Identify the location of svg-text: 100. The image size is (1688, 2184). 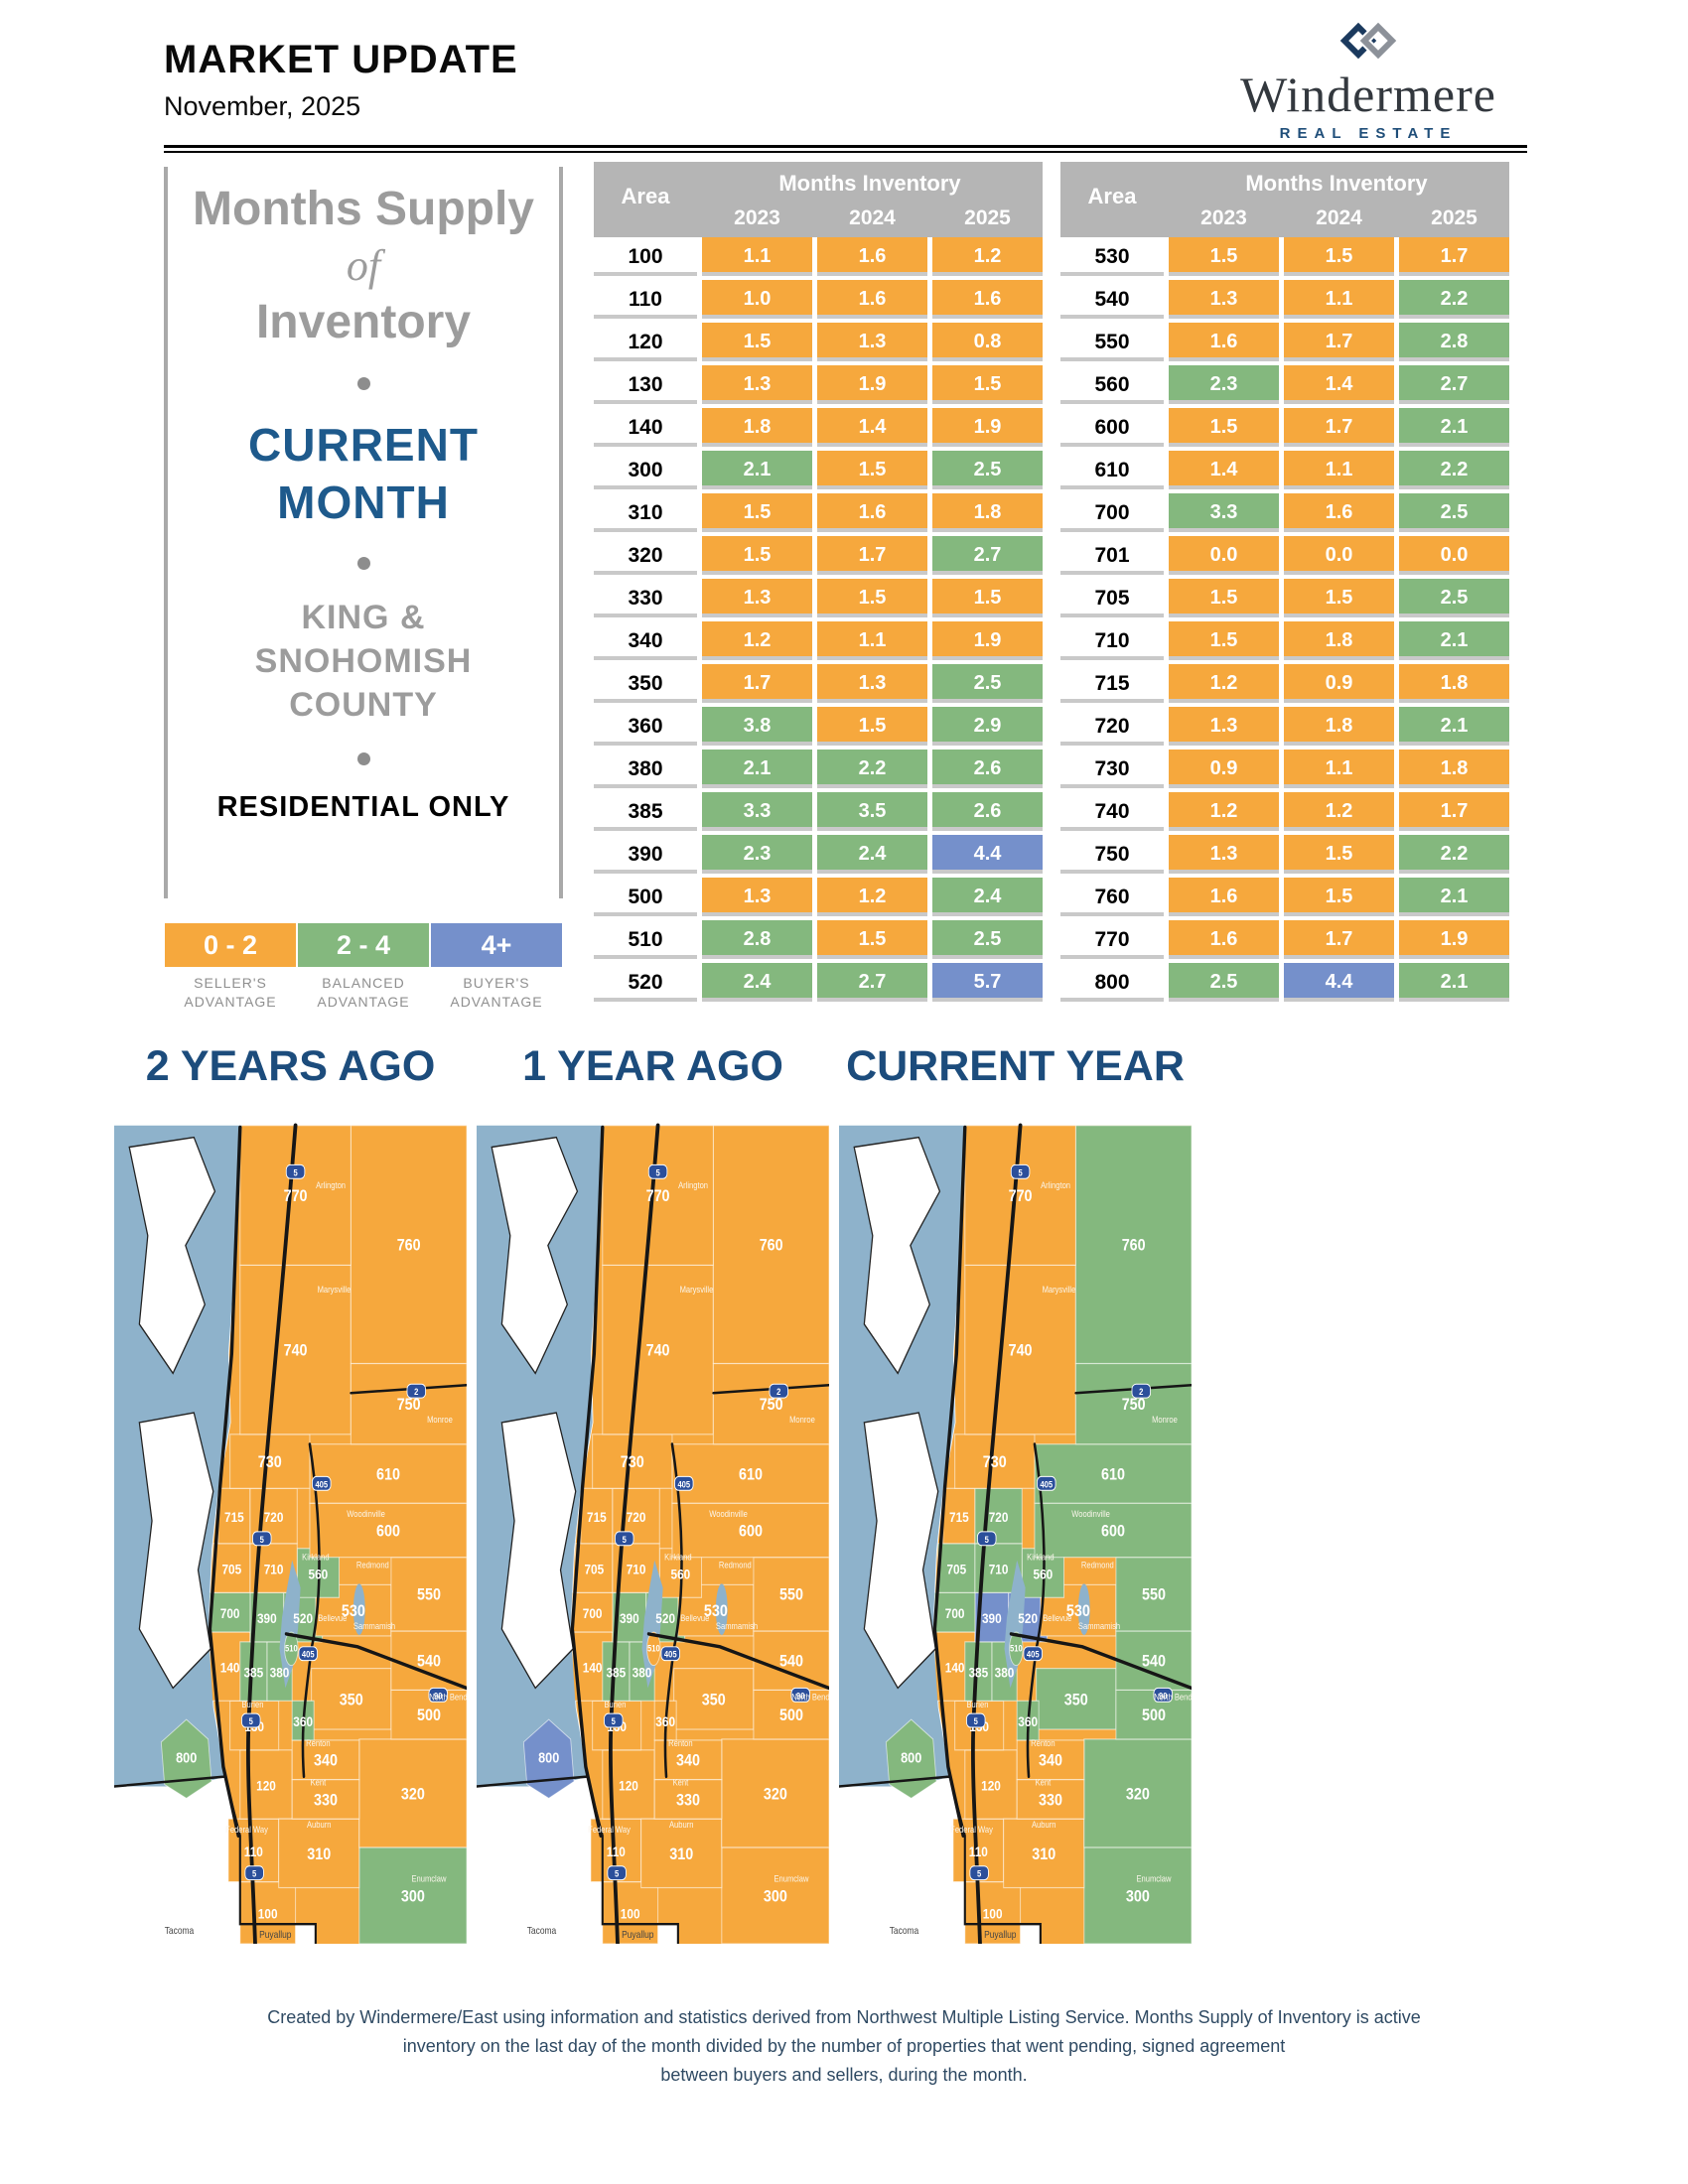
(993, 1914).